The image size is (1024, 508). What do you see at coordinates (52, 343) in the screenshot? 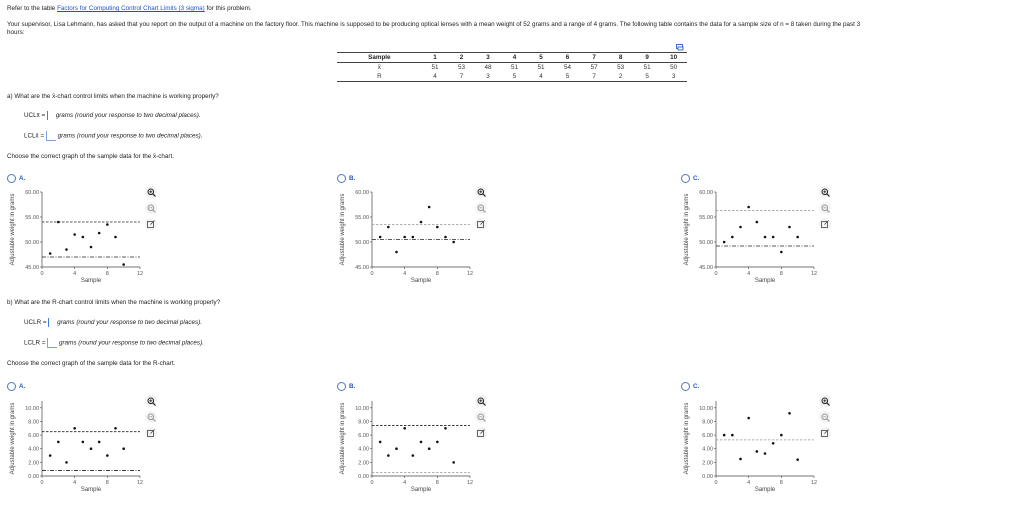
I see `lcl-r-input` at bounding box center [52, 343].